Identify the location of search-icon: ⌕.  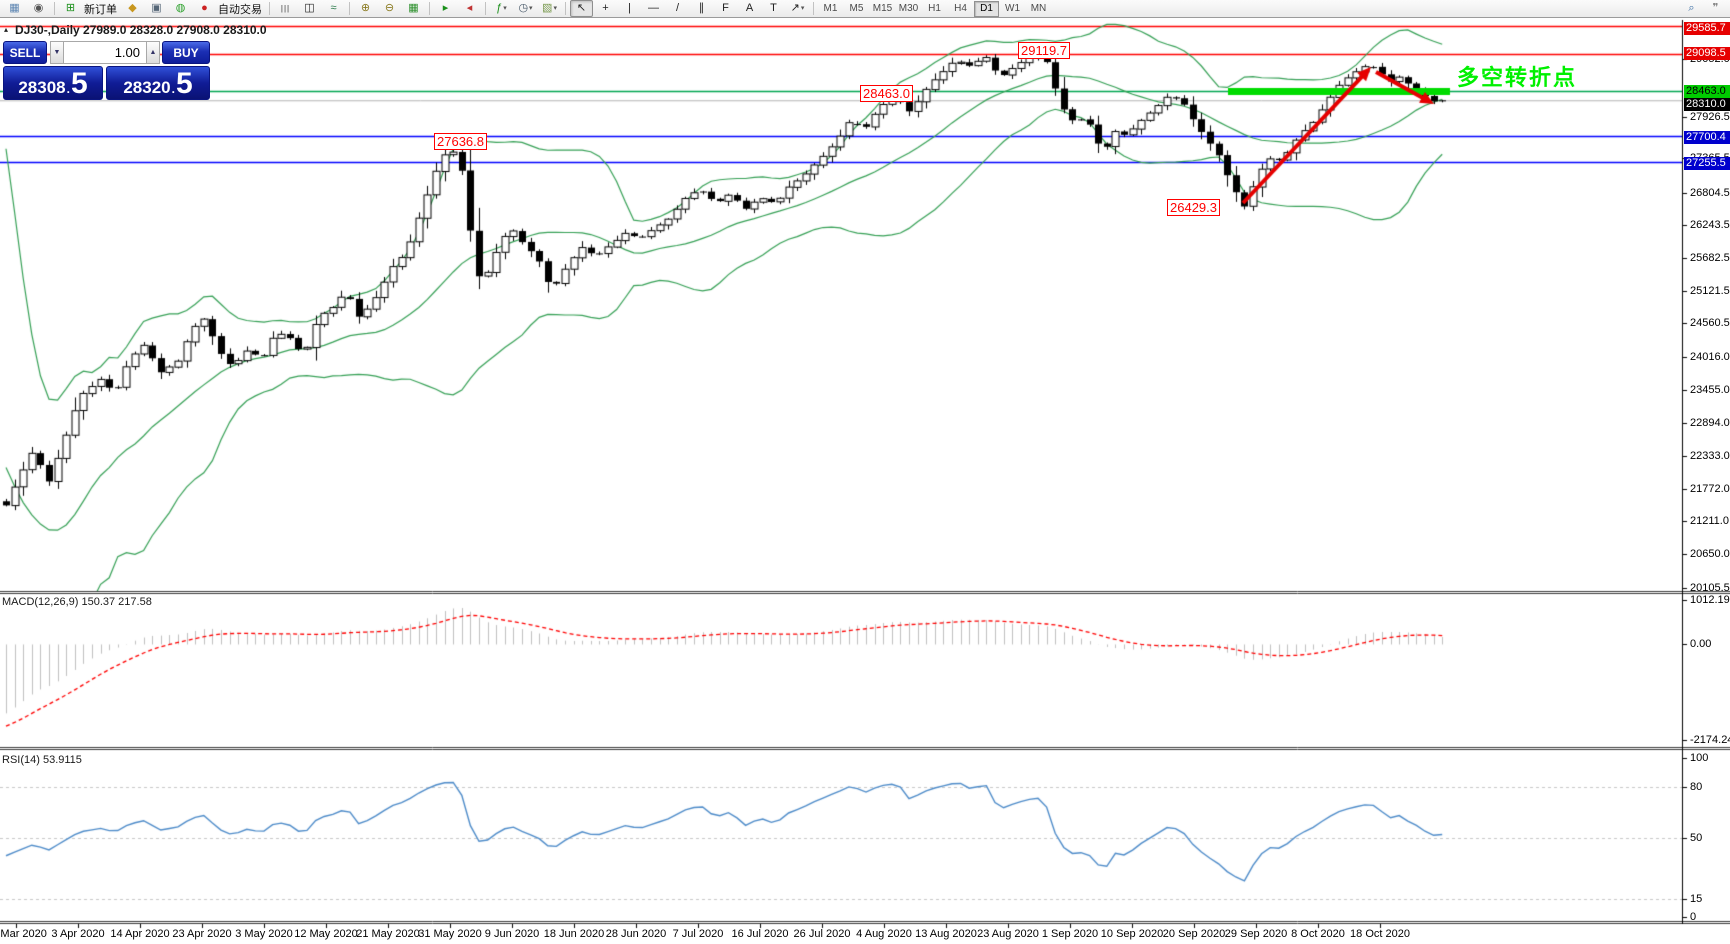
(1691, 8).